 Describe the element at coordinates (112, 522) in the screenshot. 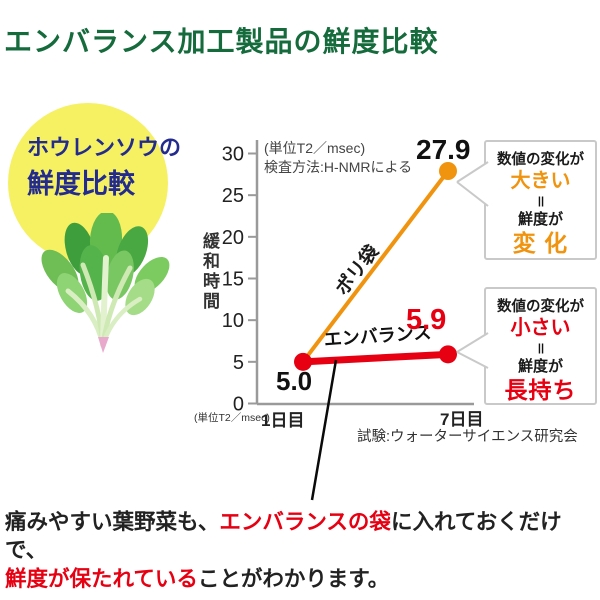

I see `footer-seg1: 痛みやすい葉野菜も、` at that location.